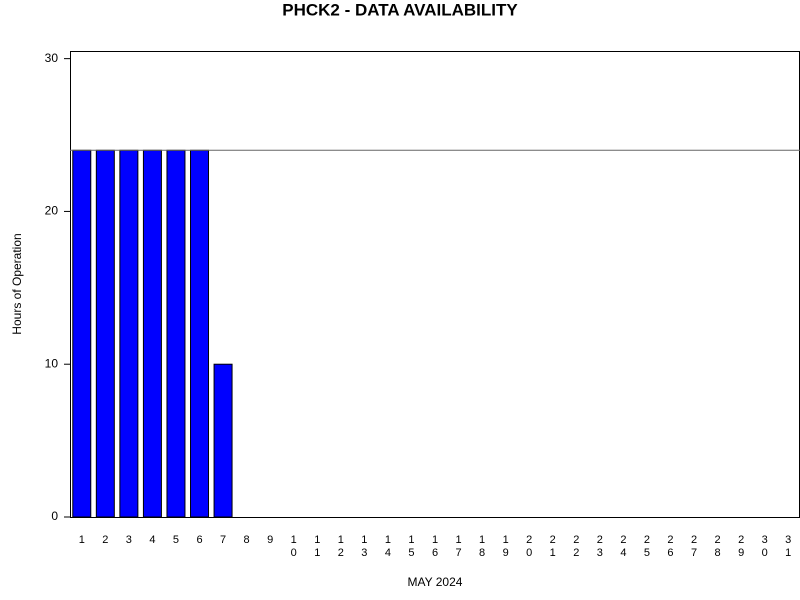 The height and width of the screenshot is (600, 800). I want to click on y-tick-label: 20, so click(52, 211).